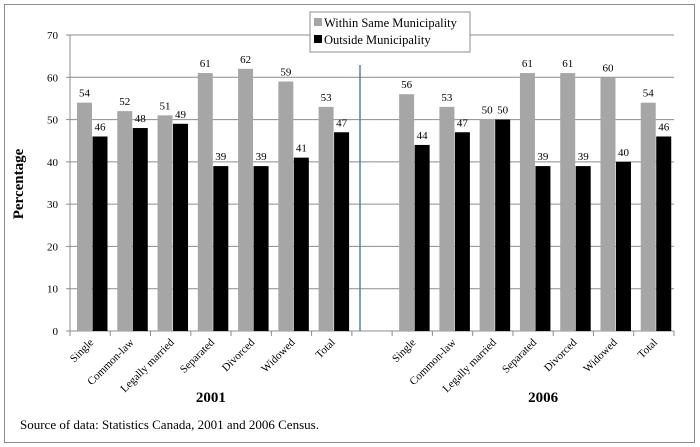 The height and width of the screenshot is (447, 700). I want to click on y-tick-label: 30, so click(53, 205).